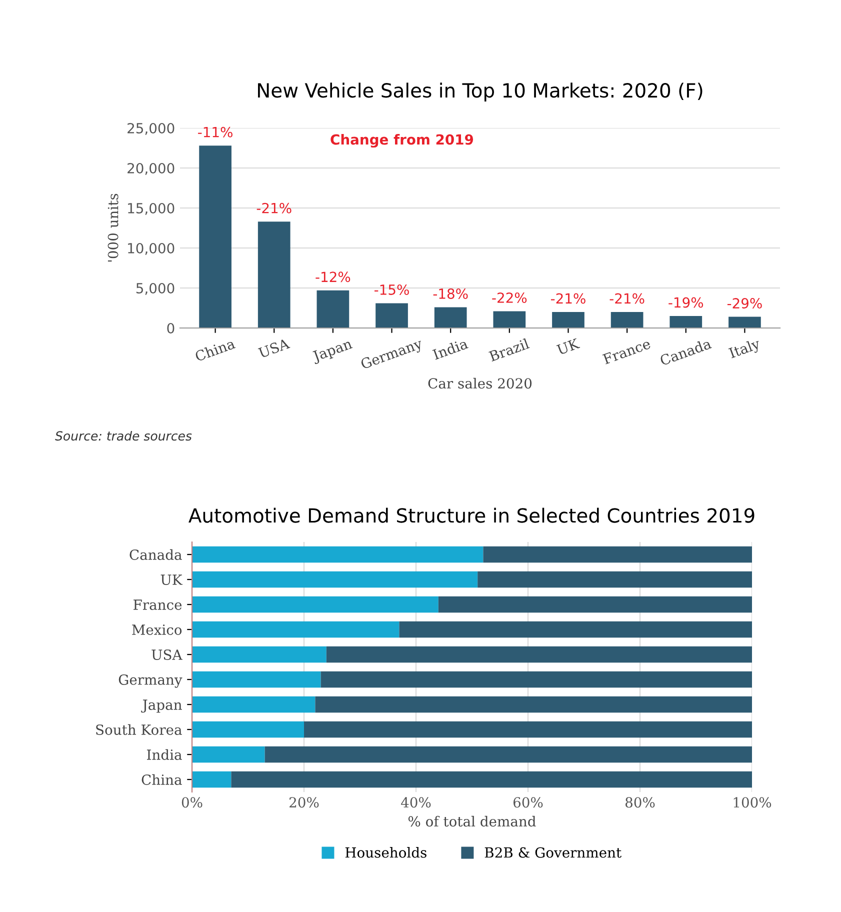 The height and width of the screenshot is (912, 841). Describe the element at coordinates (170, 328) in the screenshot. I see `y-tick-label: 0` at that location.